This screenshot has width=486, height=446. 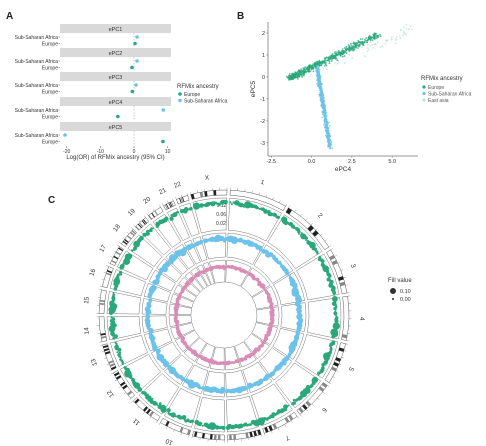 What do you see at coordinates (424, 93) in the screenshot?
I see `legend-swatch` at bounding box center [424, 93].